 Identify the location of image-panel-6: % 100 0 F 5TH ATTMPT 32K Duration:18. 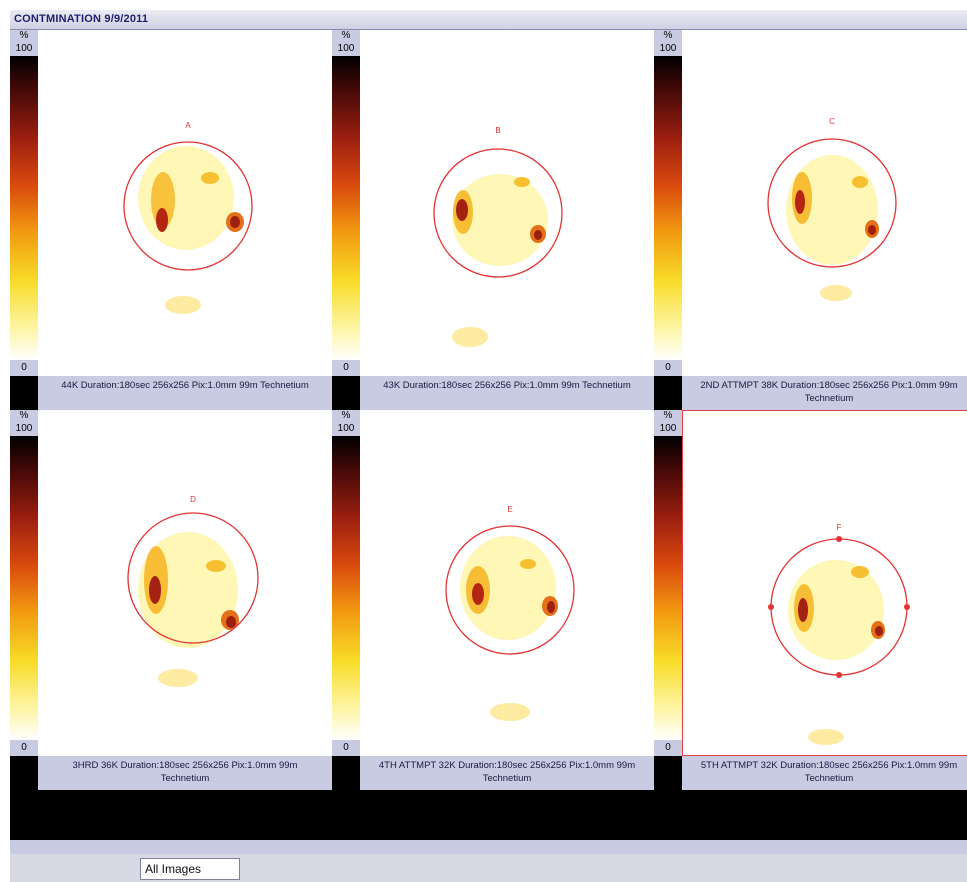
(810, 600).